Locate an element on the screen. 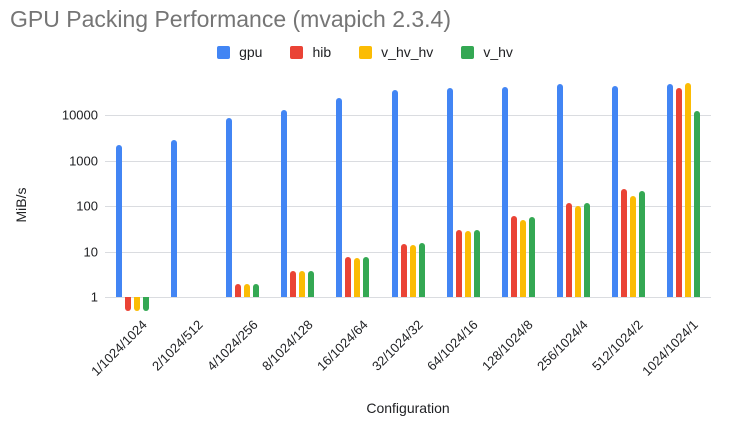 The height and width of the screenshot is (430, 730). x-axis-tick-label: 16/1024/64 is located at coordinates (342, 345).